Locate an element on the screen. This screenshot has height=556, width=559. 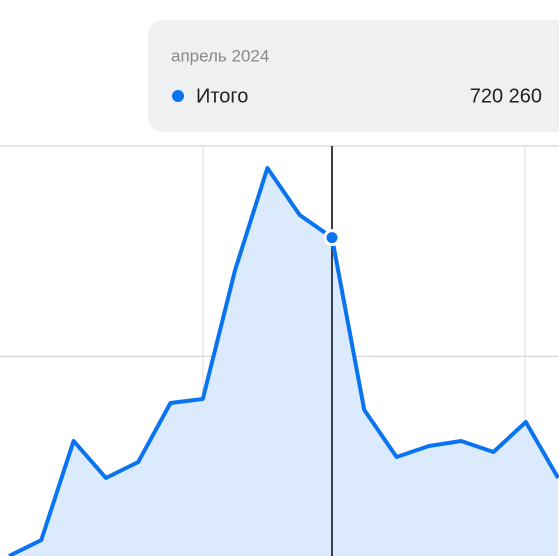
legend-marker is located at coordinates (178, 96).